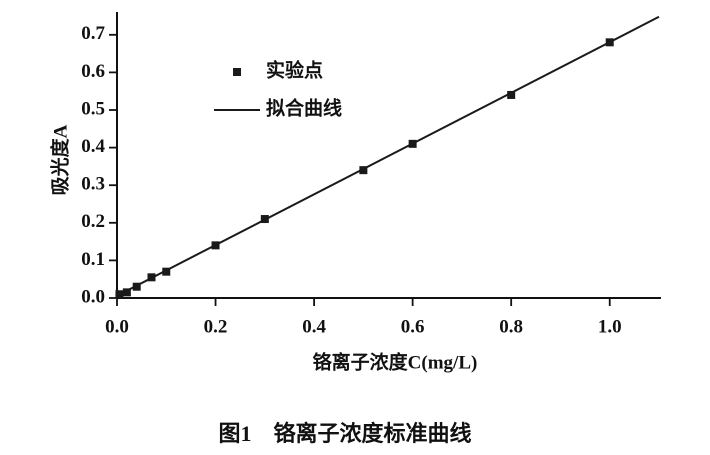  I want to click on x-axis-label: 铬离子浓度C(mg/L), so click(395, 361).